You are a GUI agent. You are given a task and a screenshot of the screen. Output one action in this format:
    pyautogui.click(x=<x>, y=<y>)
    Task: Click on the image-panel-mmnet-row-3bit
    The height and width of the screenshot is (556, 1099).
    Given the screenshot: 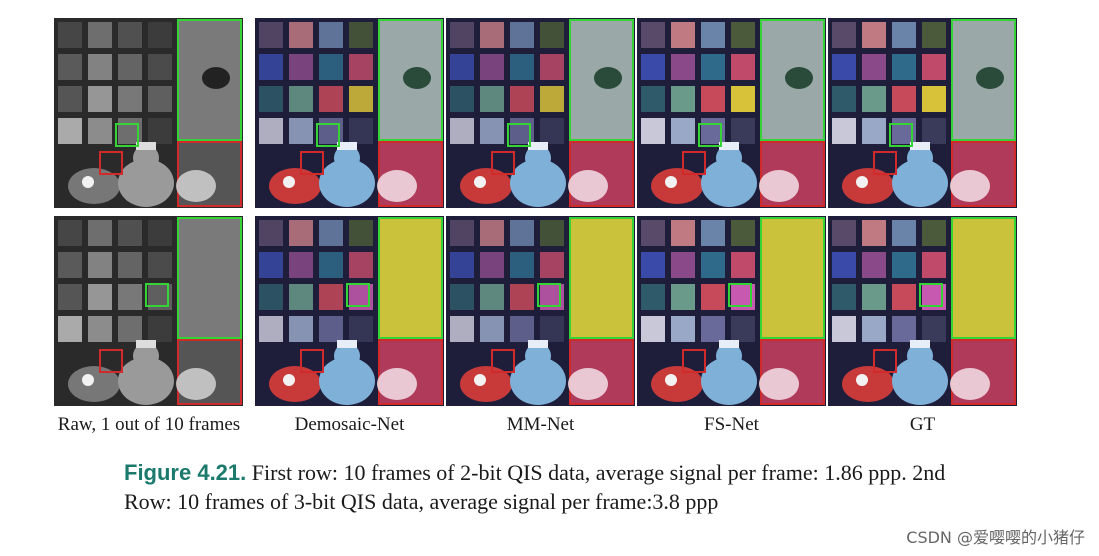 What is the action you would take?
    pyautogui.click(x=540, y=311)
    